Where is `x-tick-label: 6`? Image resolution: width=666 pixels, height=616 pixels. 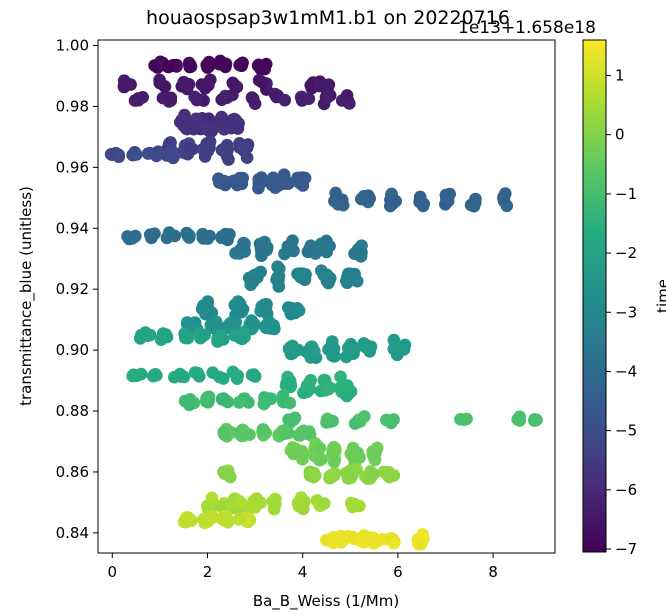
x-tick-label: 6 is located at coordinates (398, 572).